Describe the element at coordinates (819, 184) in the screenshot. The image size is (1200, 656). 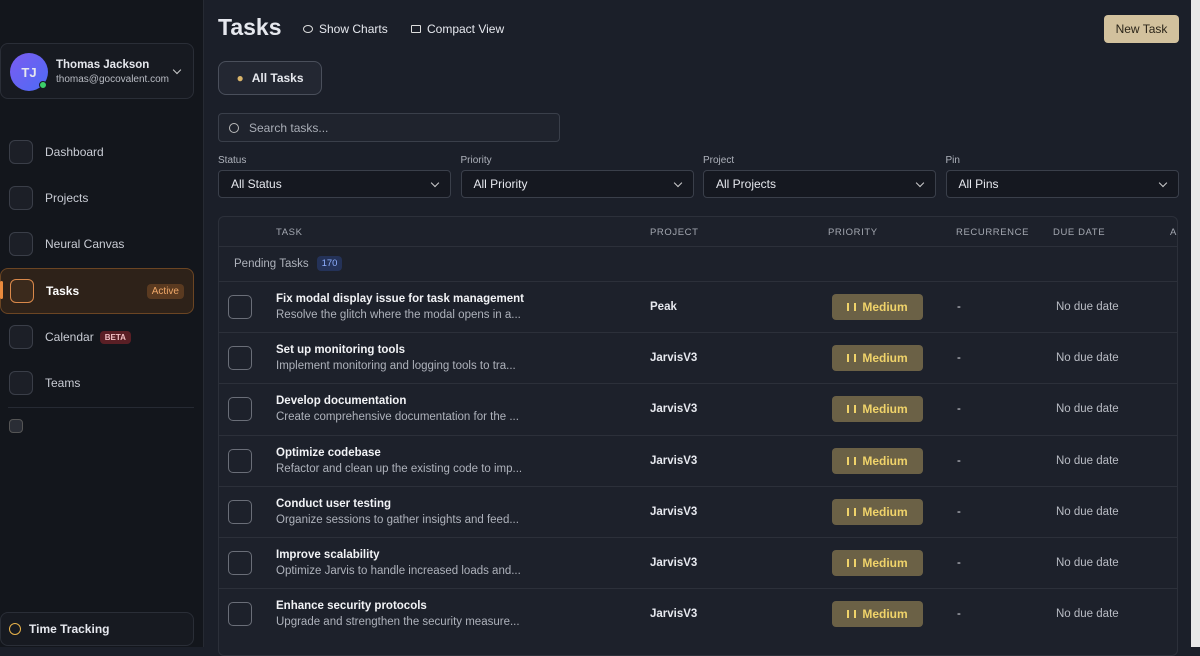
I see `filter-select: All Projects` at that location.